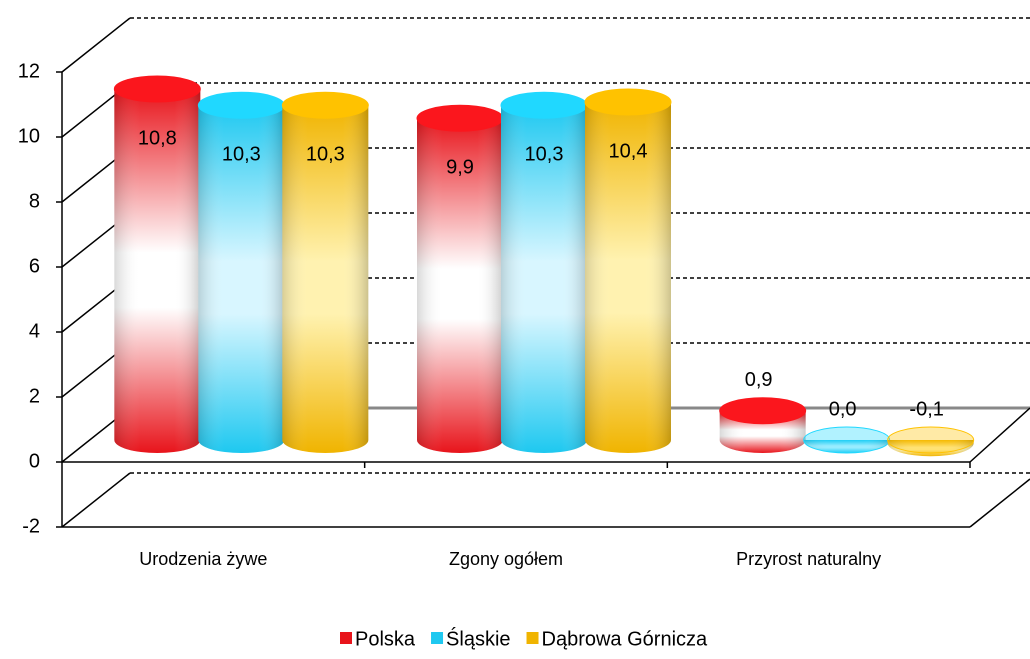 Image resolution: width=1030 pixels, height=659 pixels. I want to click on x-tick-label: Urodzenia żywe, so click(203, 559).